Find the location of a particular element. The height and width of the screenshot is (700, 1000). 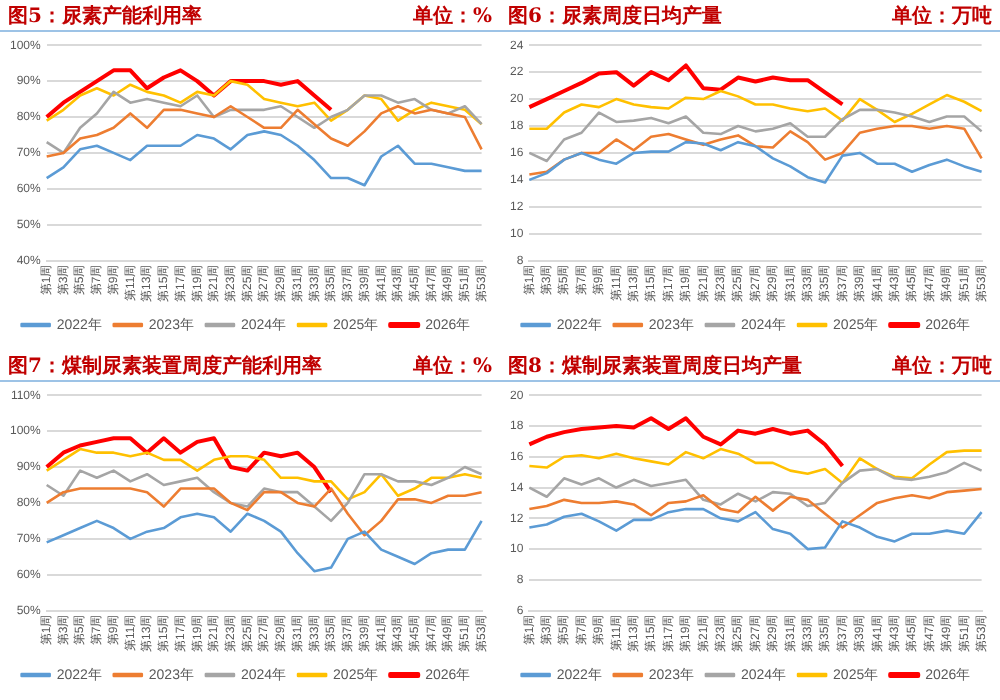

chart-title: 图5：尿素产能利用率 is located at coordinates (105, 15).